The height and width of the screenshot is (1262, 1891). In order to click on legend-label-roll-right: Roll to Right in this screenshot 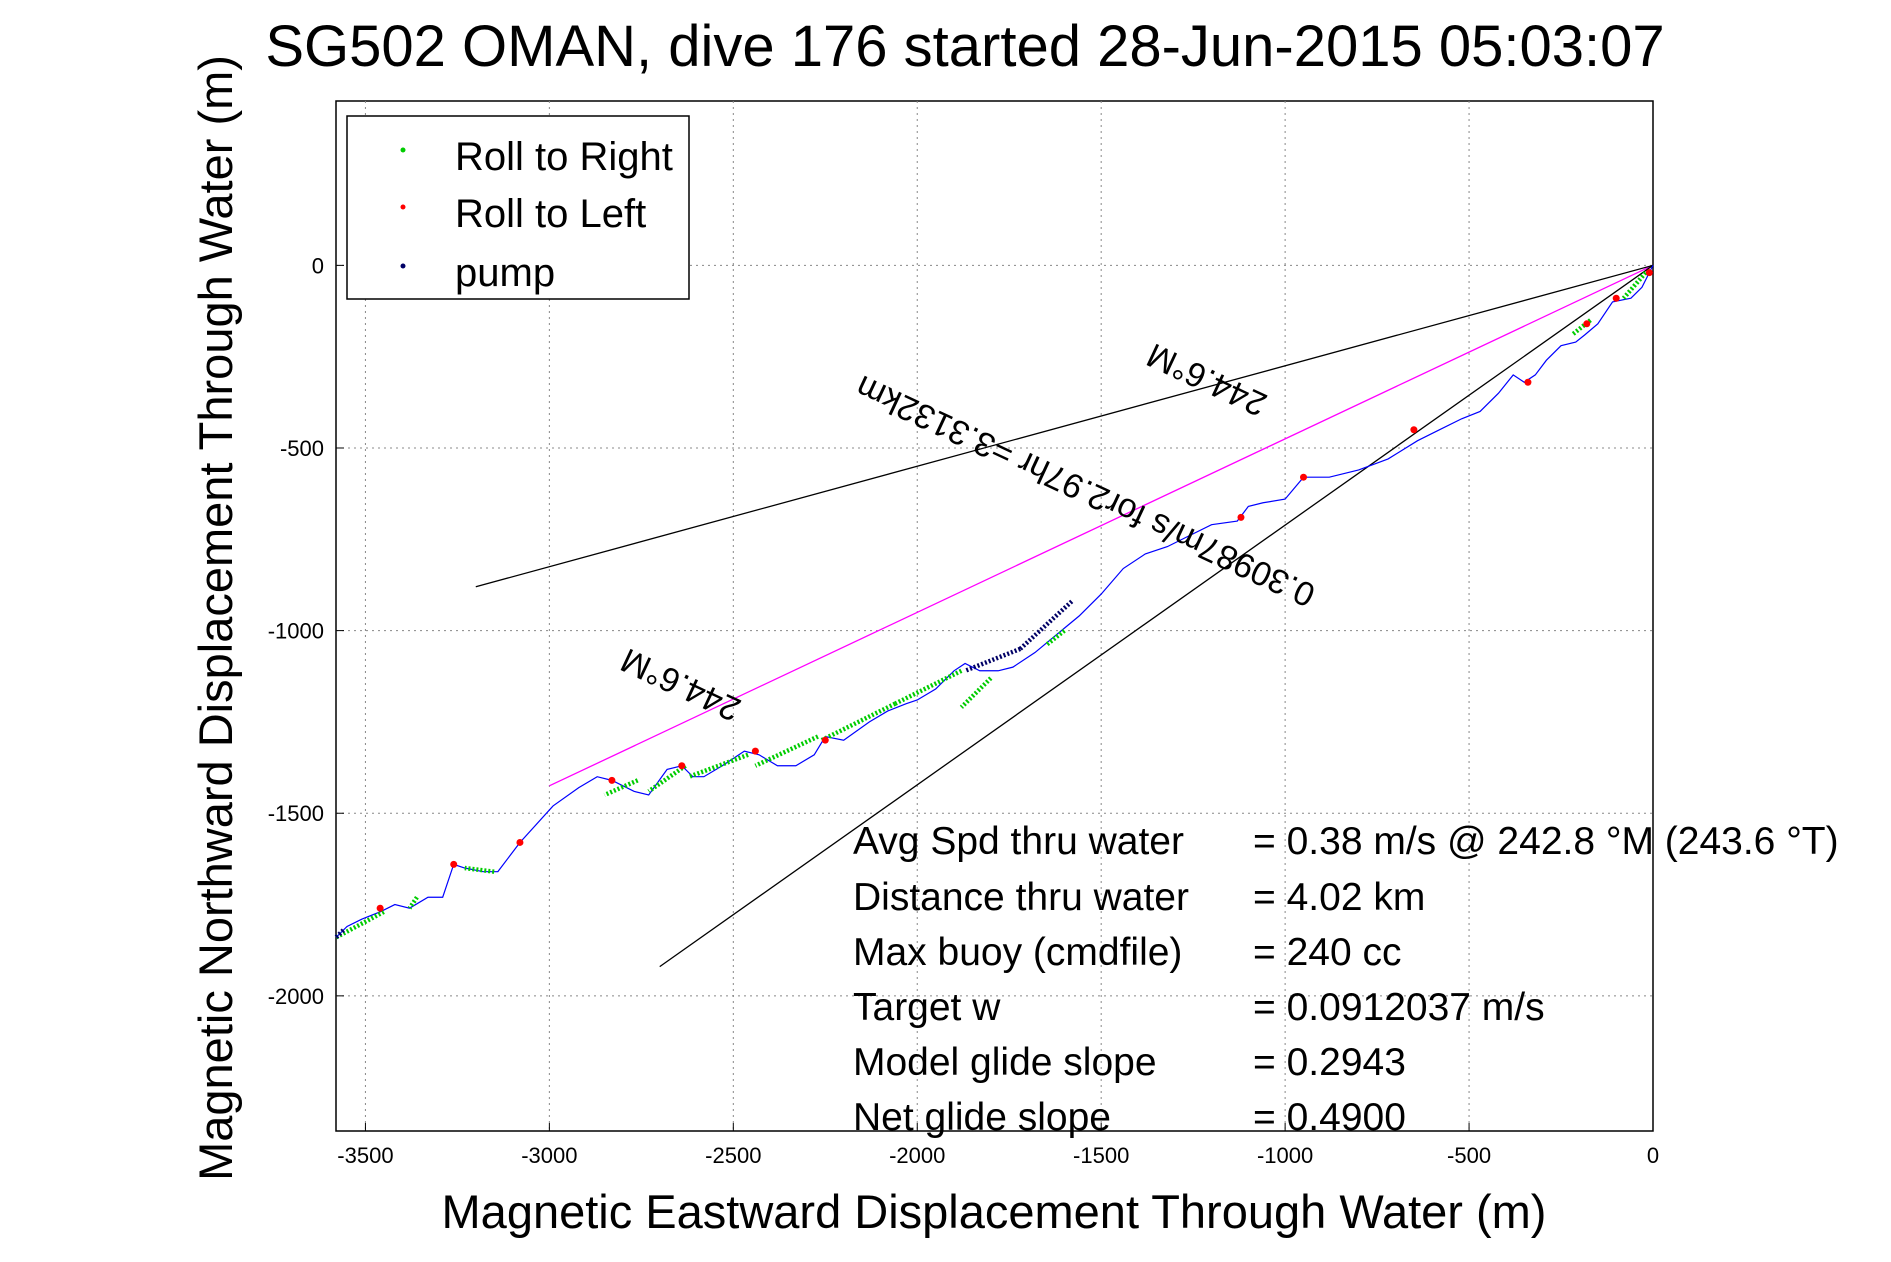, I will do `click(564, 157)`.